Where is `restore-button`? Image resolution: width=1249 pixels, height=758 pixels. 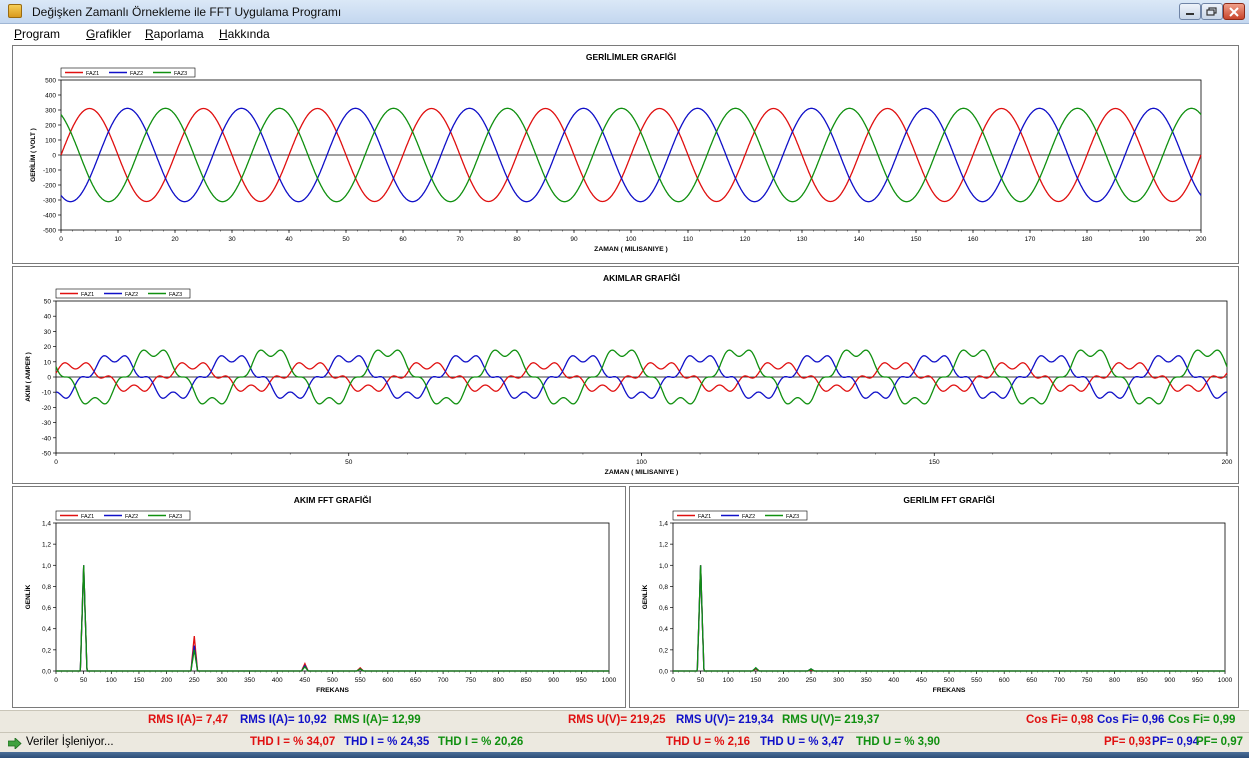
restore-button is located at coordinates (1212, 11).